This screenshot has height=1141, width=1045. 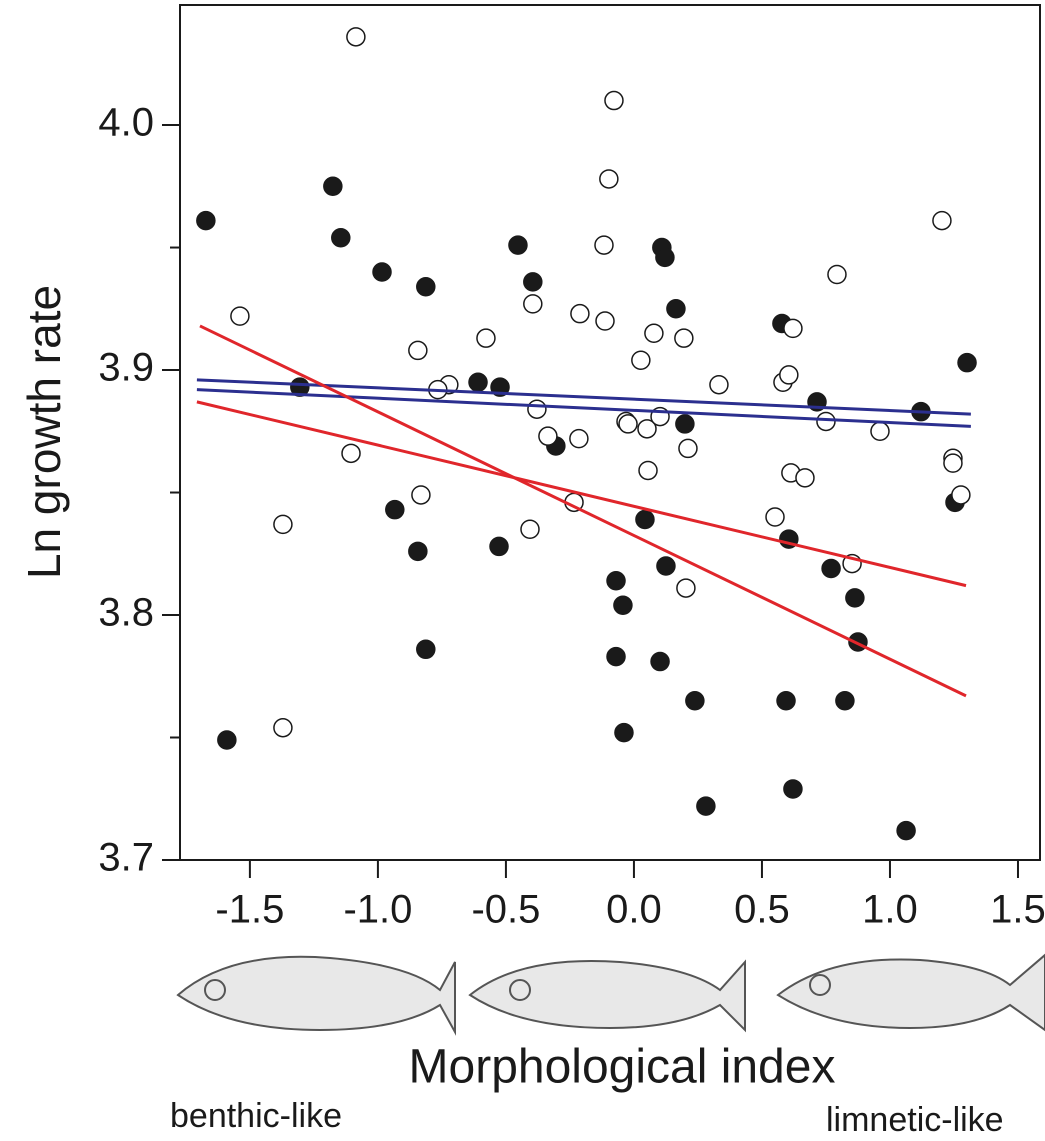 I want to click on annotation: benthic-like, so click(x=256, y=1116).